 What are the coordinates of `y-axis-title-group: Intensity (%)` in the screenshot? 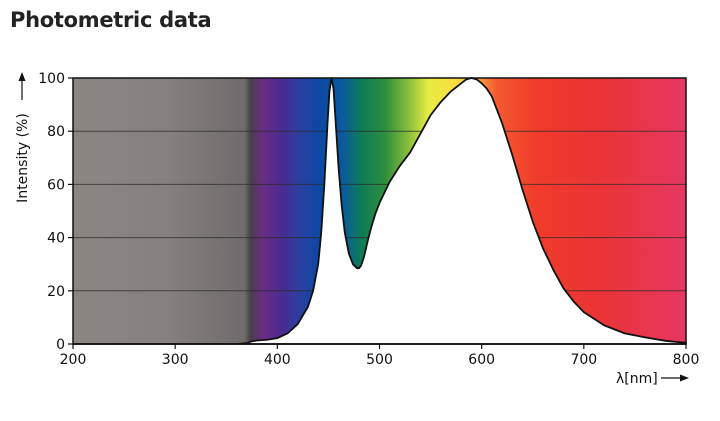 It's located at (23, 137).